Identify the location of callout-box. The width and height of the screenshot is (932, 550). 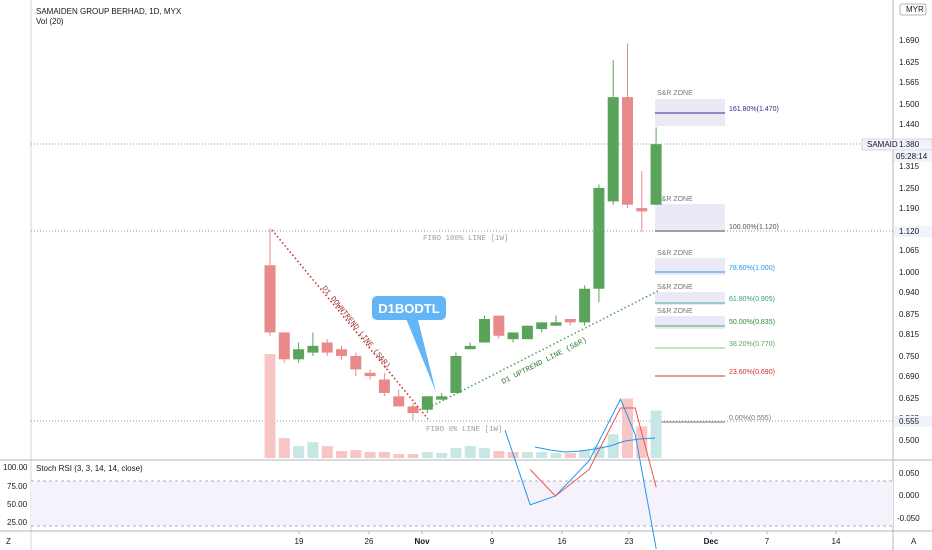
(409, 308).